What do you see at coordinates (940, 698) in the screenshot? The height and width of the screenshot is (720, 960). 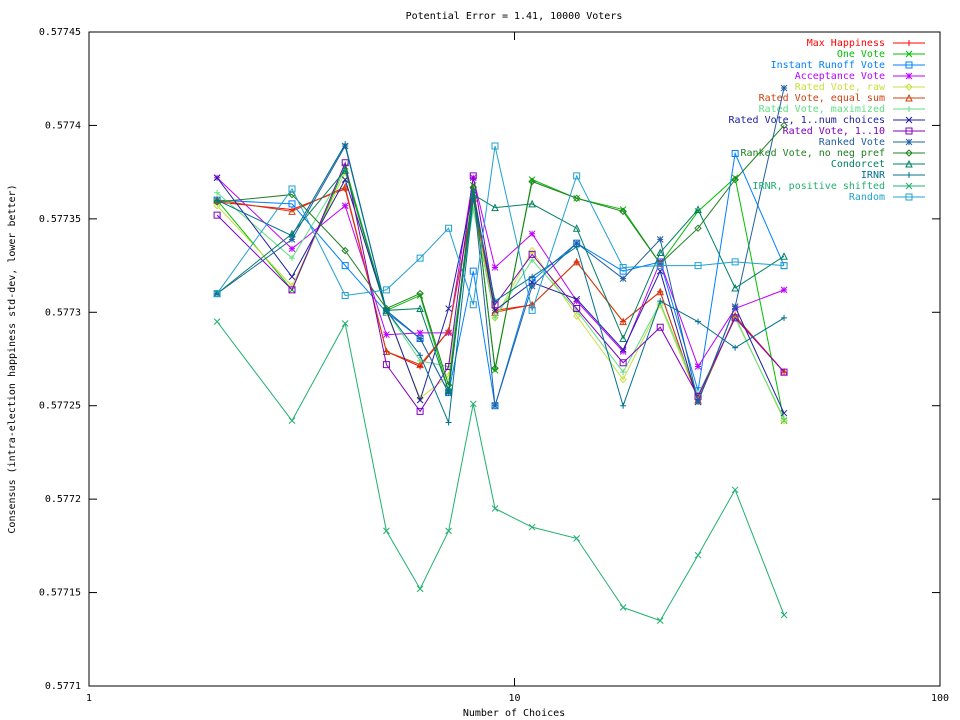 I see `x-tick-label: 100` at bounding box center [940, 698].